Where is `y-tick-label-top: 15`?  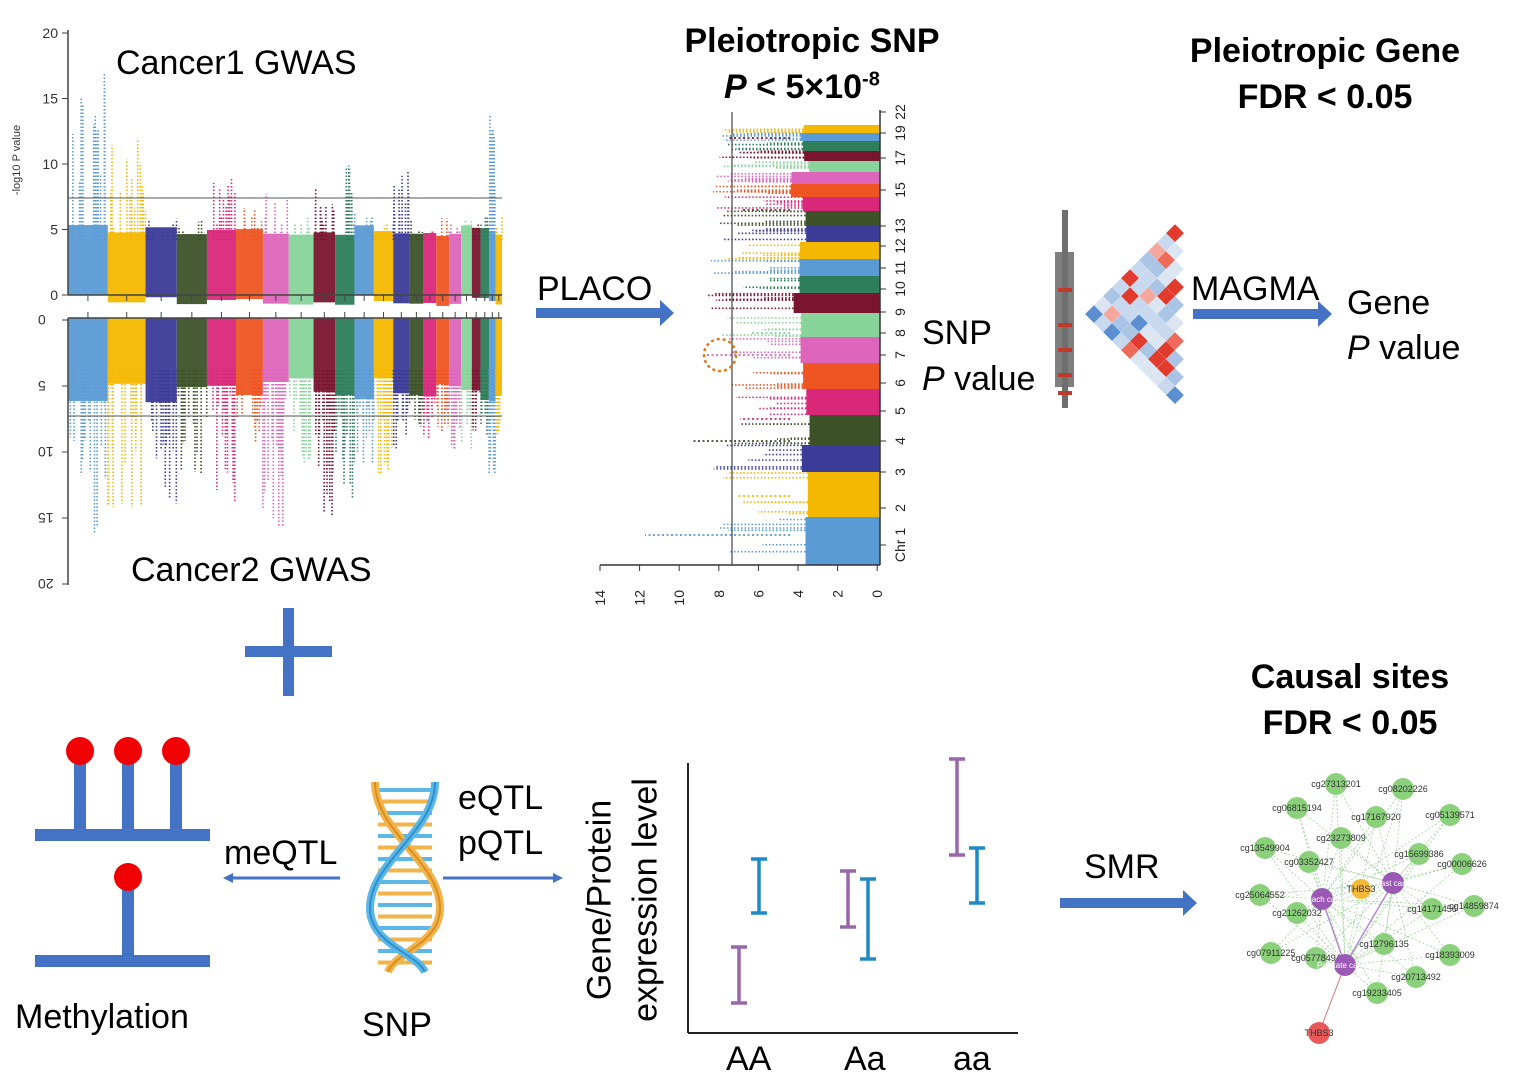
y-tick-label-top: 15 is located at coordinates (50, 99).